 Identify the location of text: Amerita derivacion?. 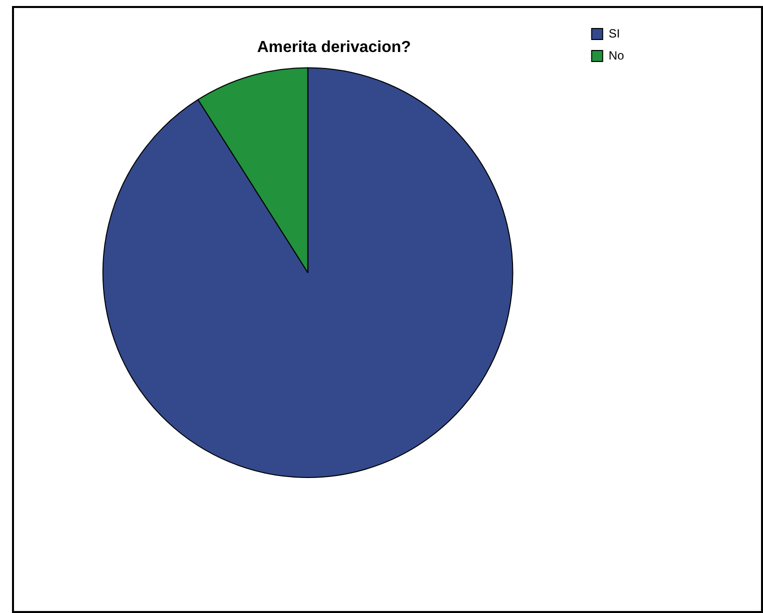
(334, 47).